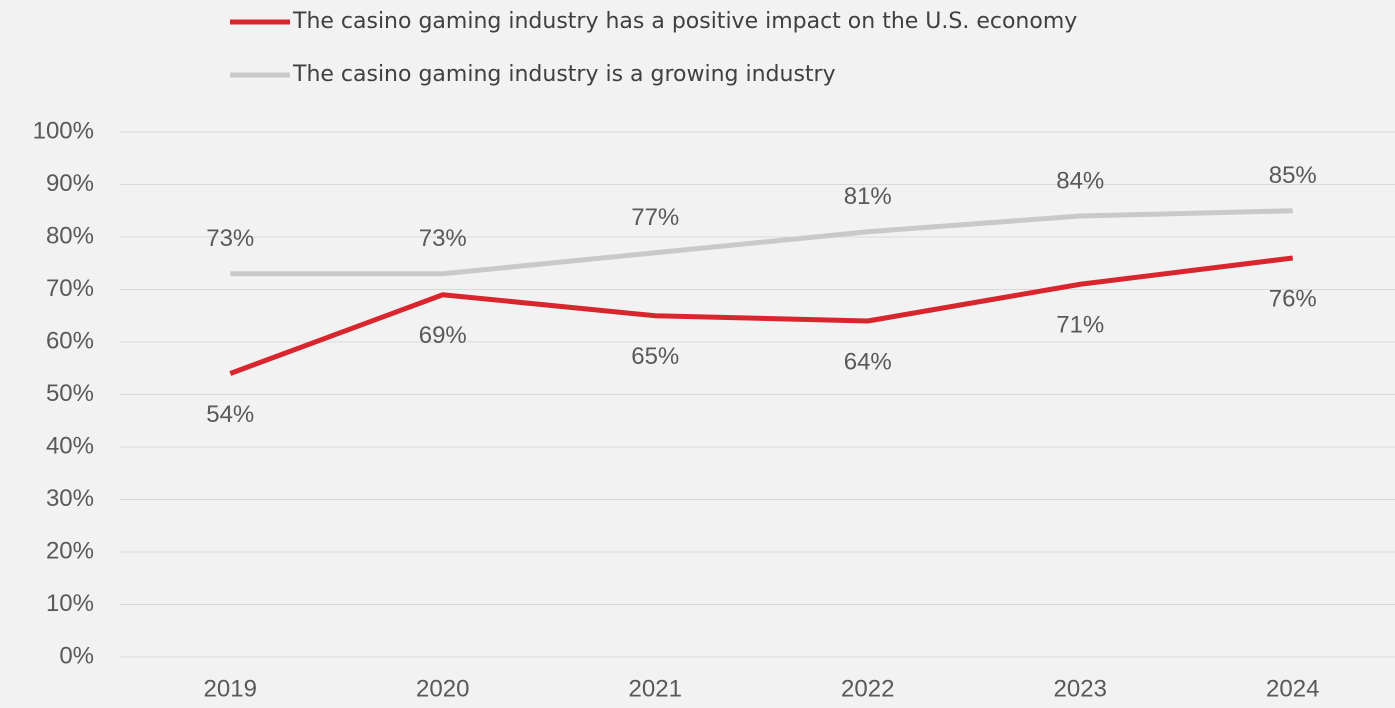  Describe the element at coordinates (442, 688) in the screenshot. I see `x-tick-label: 2020` at that location.